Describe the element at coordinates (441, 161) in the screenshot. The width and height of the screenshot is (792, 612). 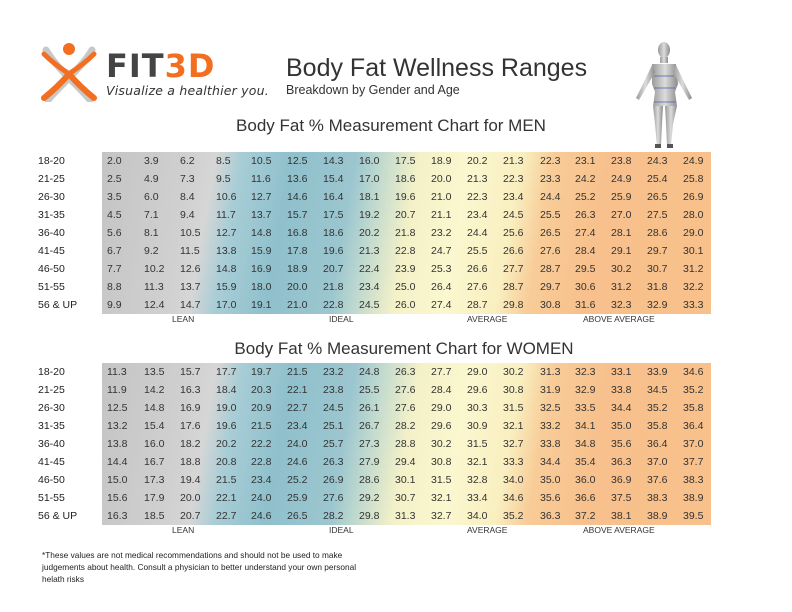
I see `body-fat-value-cell: 18.9` at that location.